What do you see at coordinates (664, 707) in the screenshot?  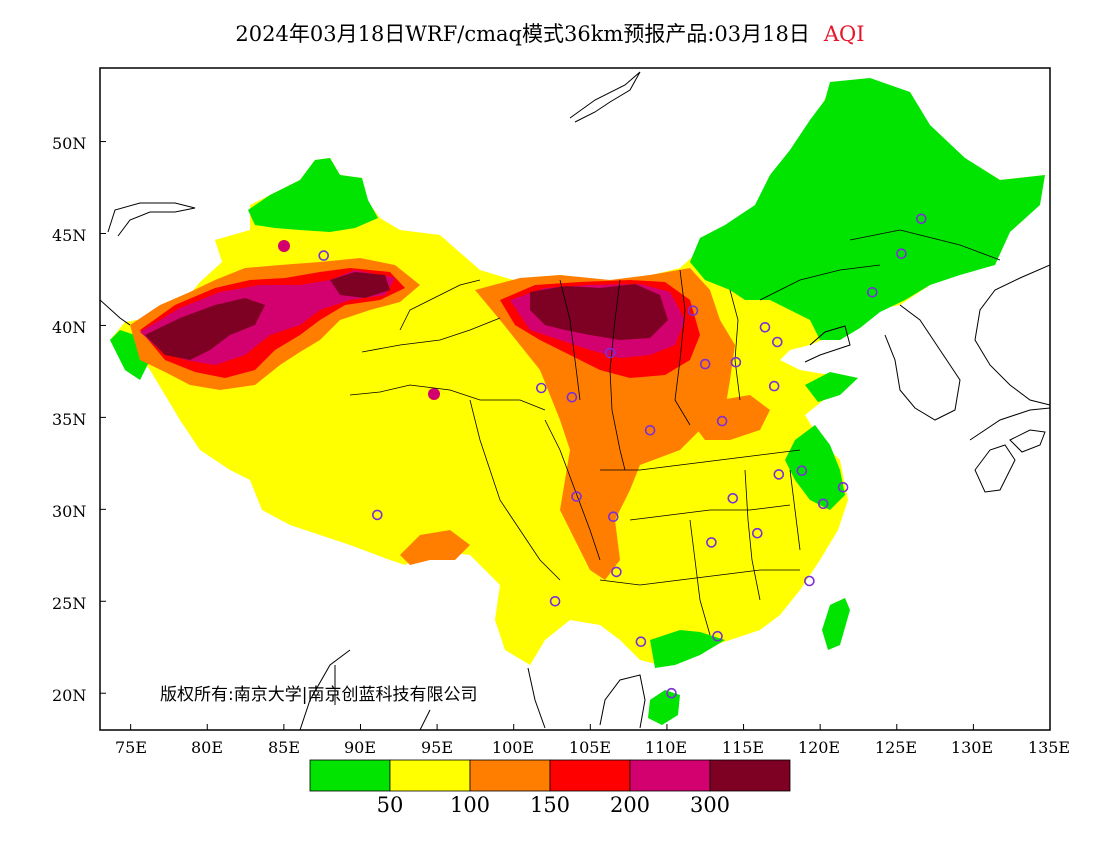 I see `region-green-hainan` at bounding box center [664, 707].